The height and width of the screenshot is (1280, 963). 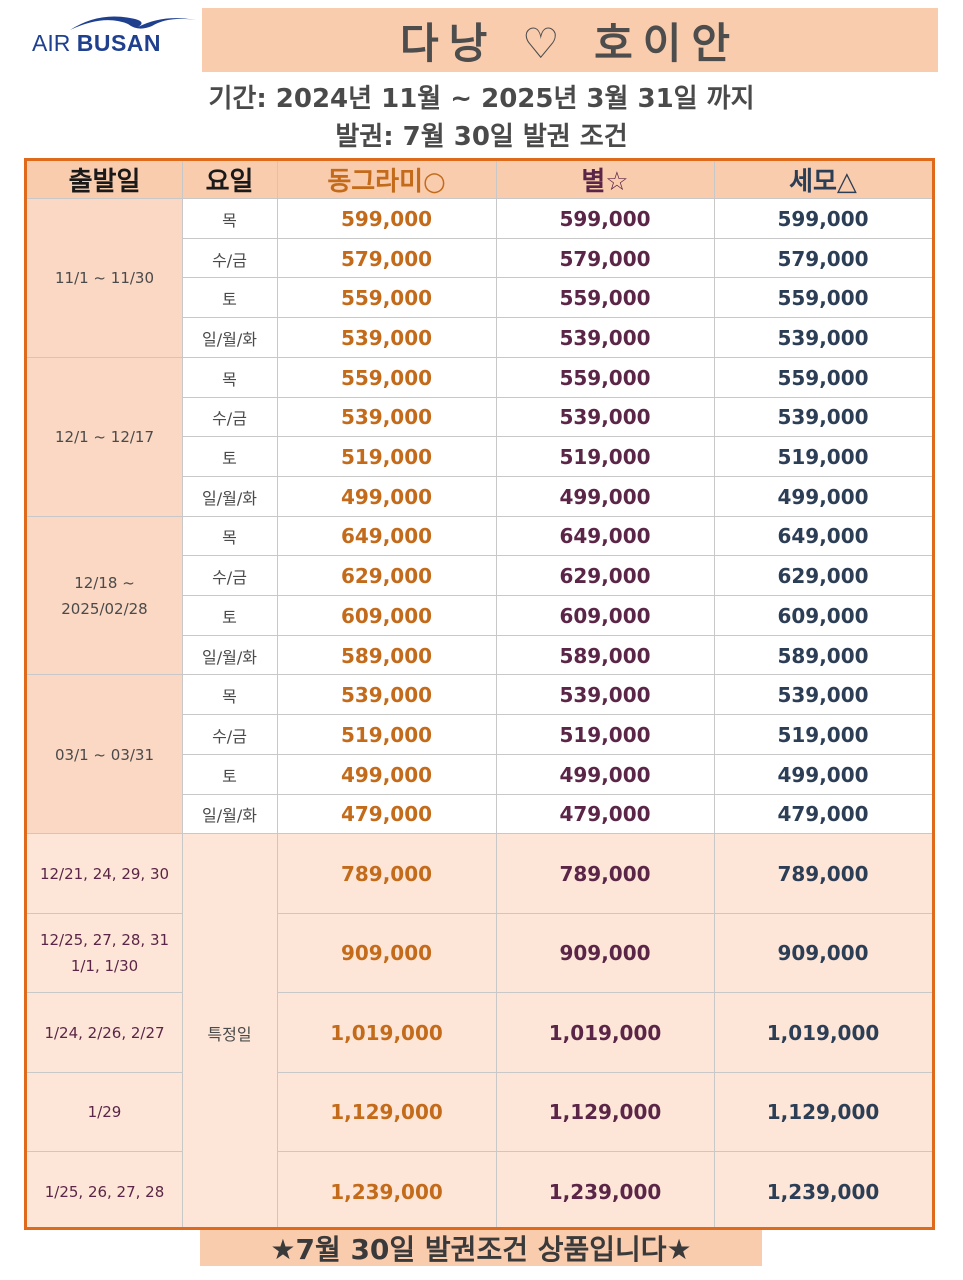 I want to click on special-date-cell: 1/25, 26, 27, 28, so click(x=104, y=1189).